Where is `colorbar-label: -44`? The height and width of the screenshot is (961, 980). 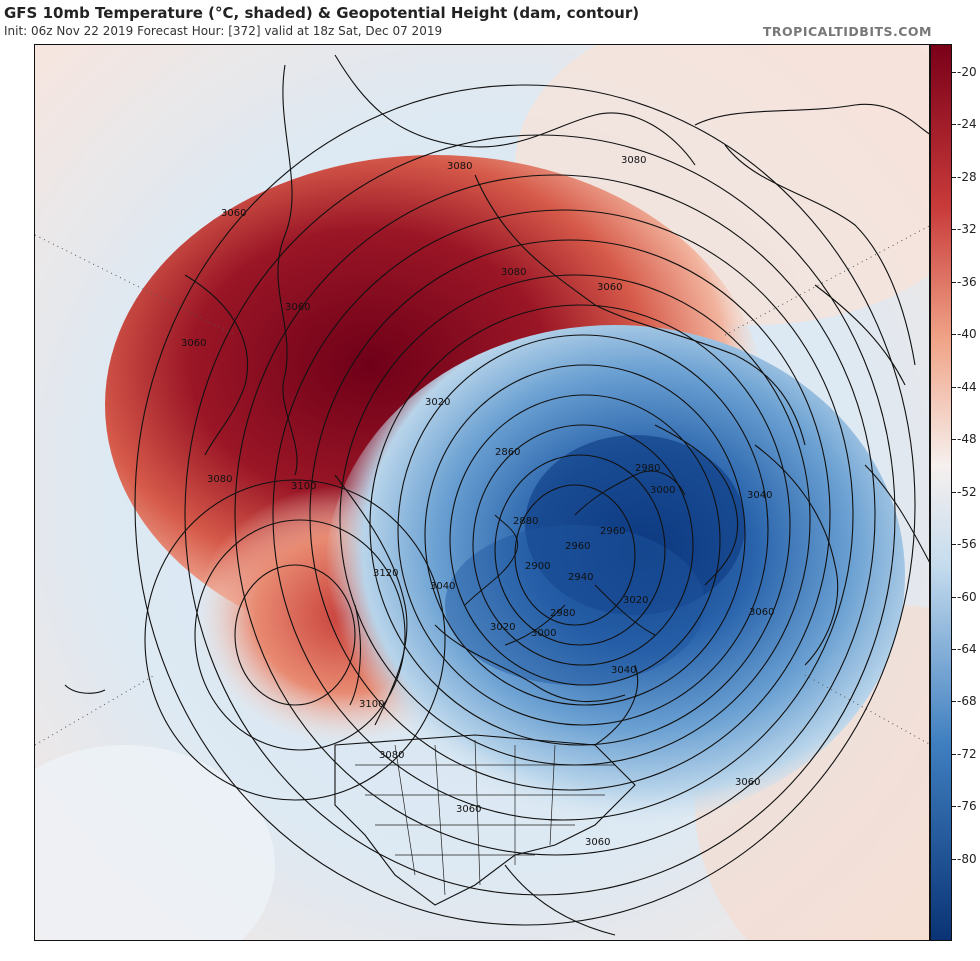 colorbar-label: -44 is located at coordinates (967, 386).